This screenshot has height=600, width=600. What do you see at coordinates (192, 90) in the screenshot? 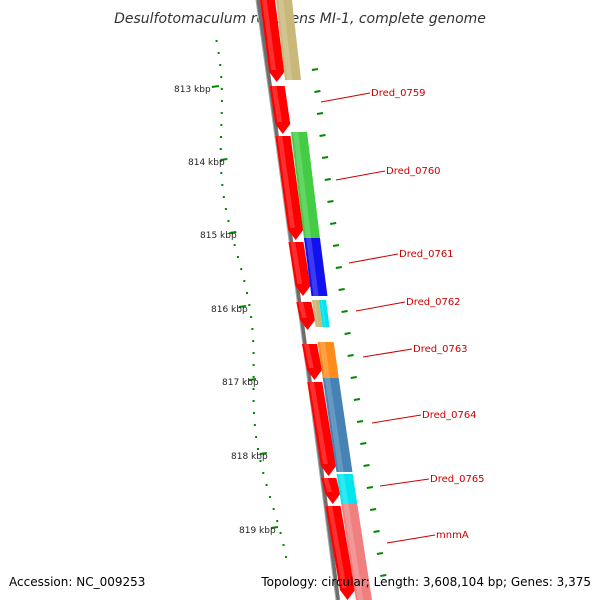
I see `kbp-label-813: 813 kbp` at bounding box center [192, 90].